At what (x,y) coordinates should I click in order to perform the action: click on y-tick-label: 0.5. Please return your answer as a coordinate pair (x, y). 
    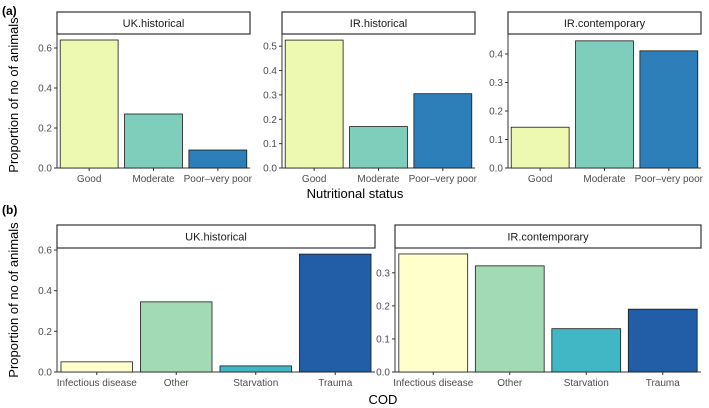
    Looking at the image, I should click on (270, 47).